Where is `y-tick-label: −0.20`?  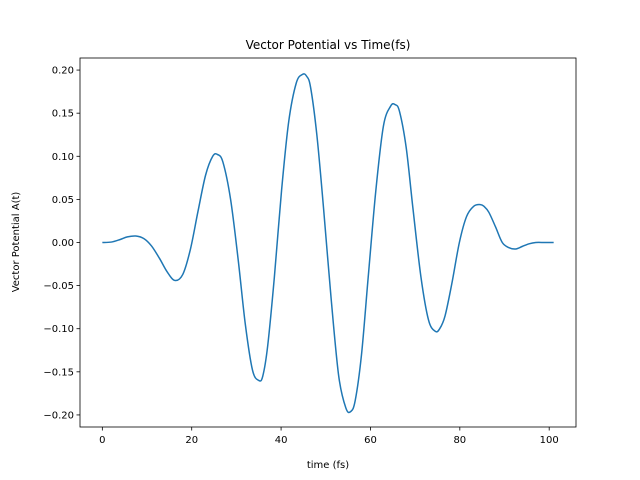
y-tick-label: −0.20 is located at coordinates (58, 415).